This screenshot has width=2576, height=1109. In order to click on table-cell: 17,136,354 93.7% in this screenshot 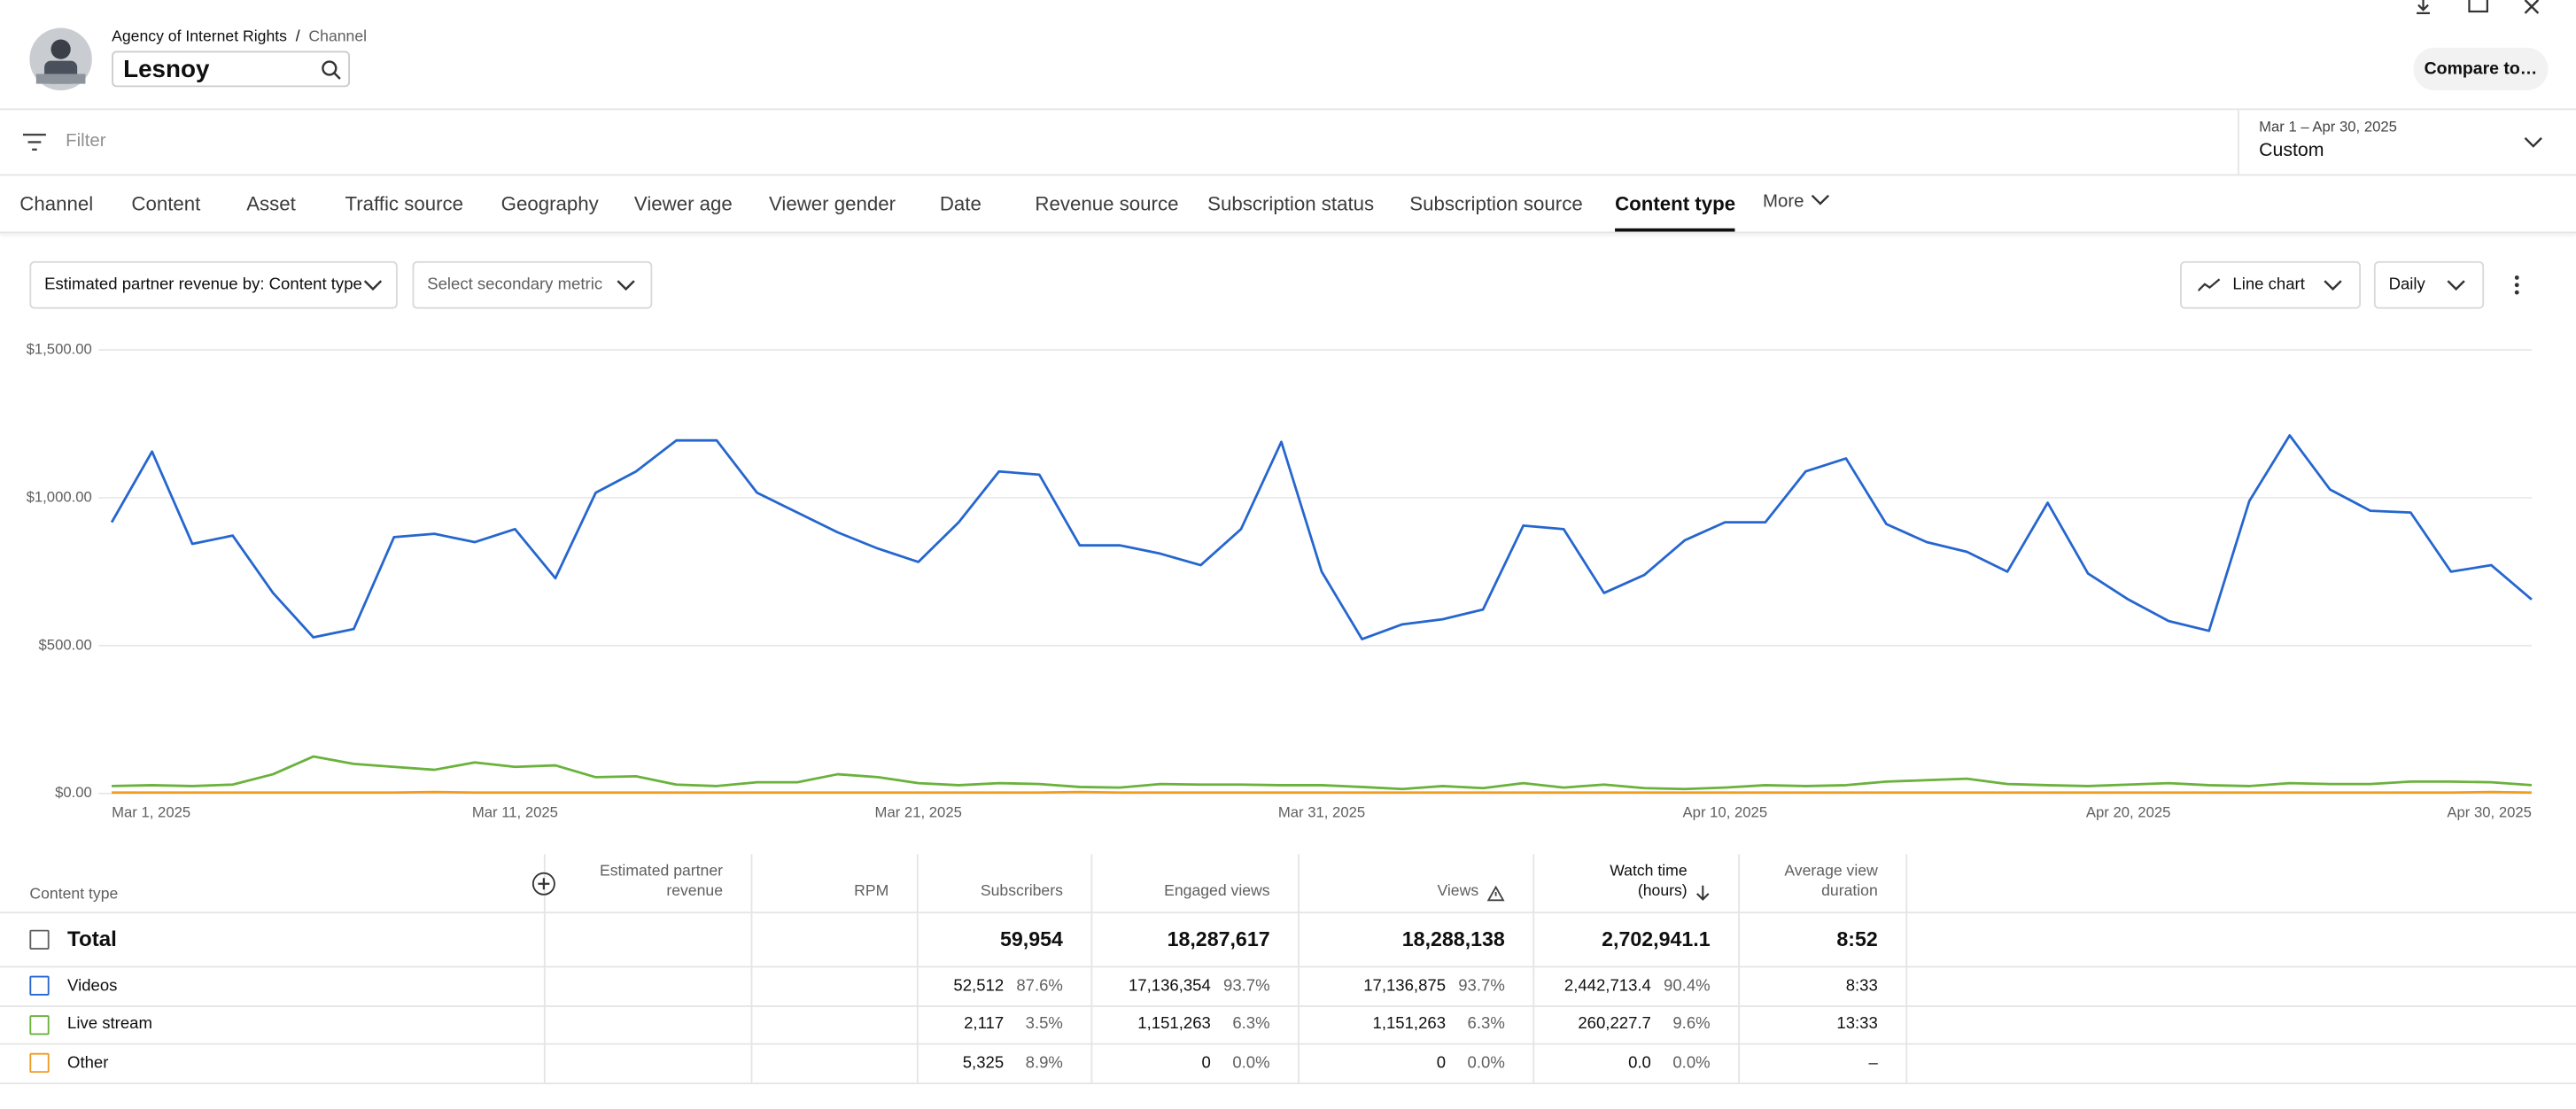, I will do `click(1194, 986)`.